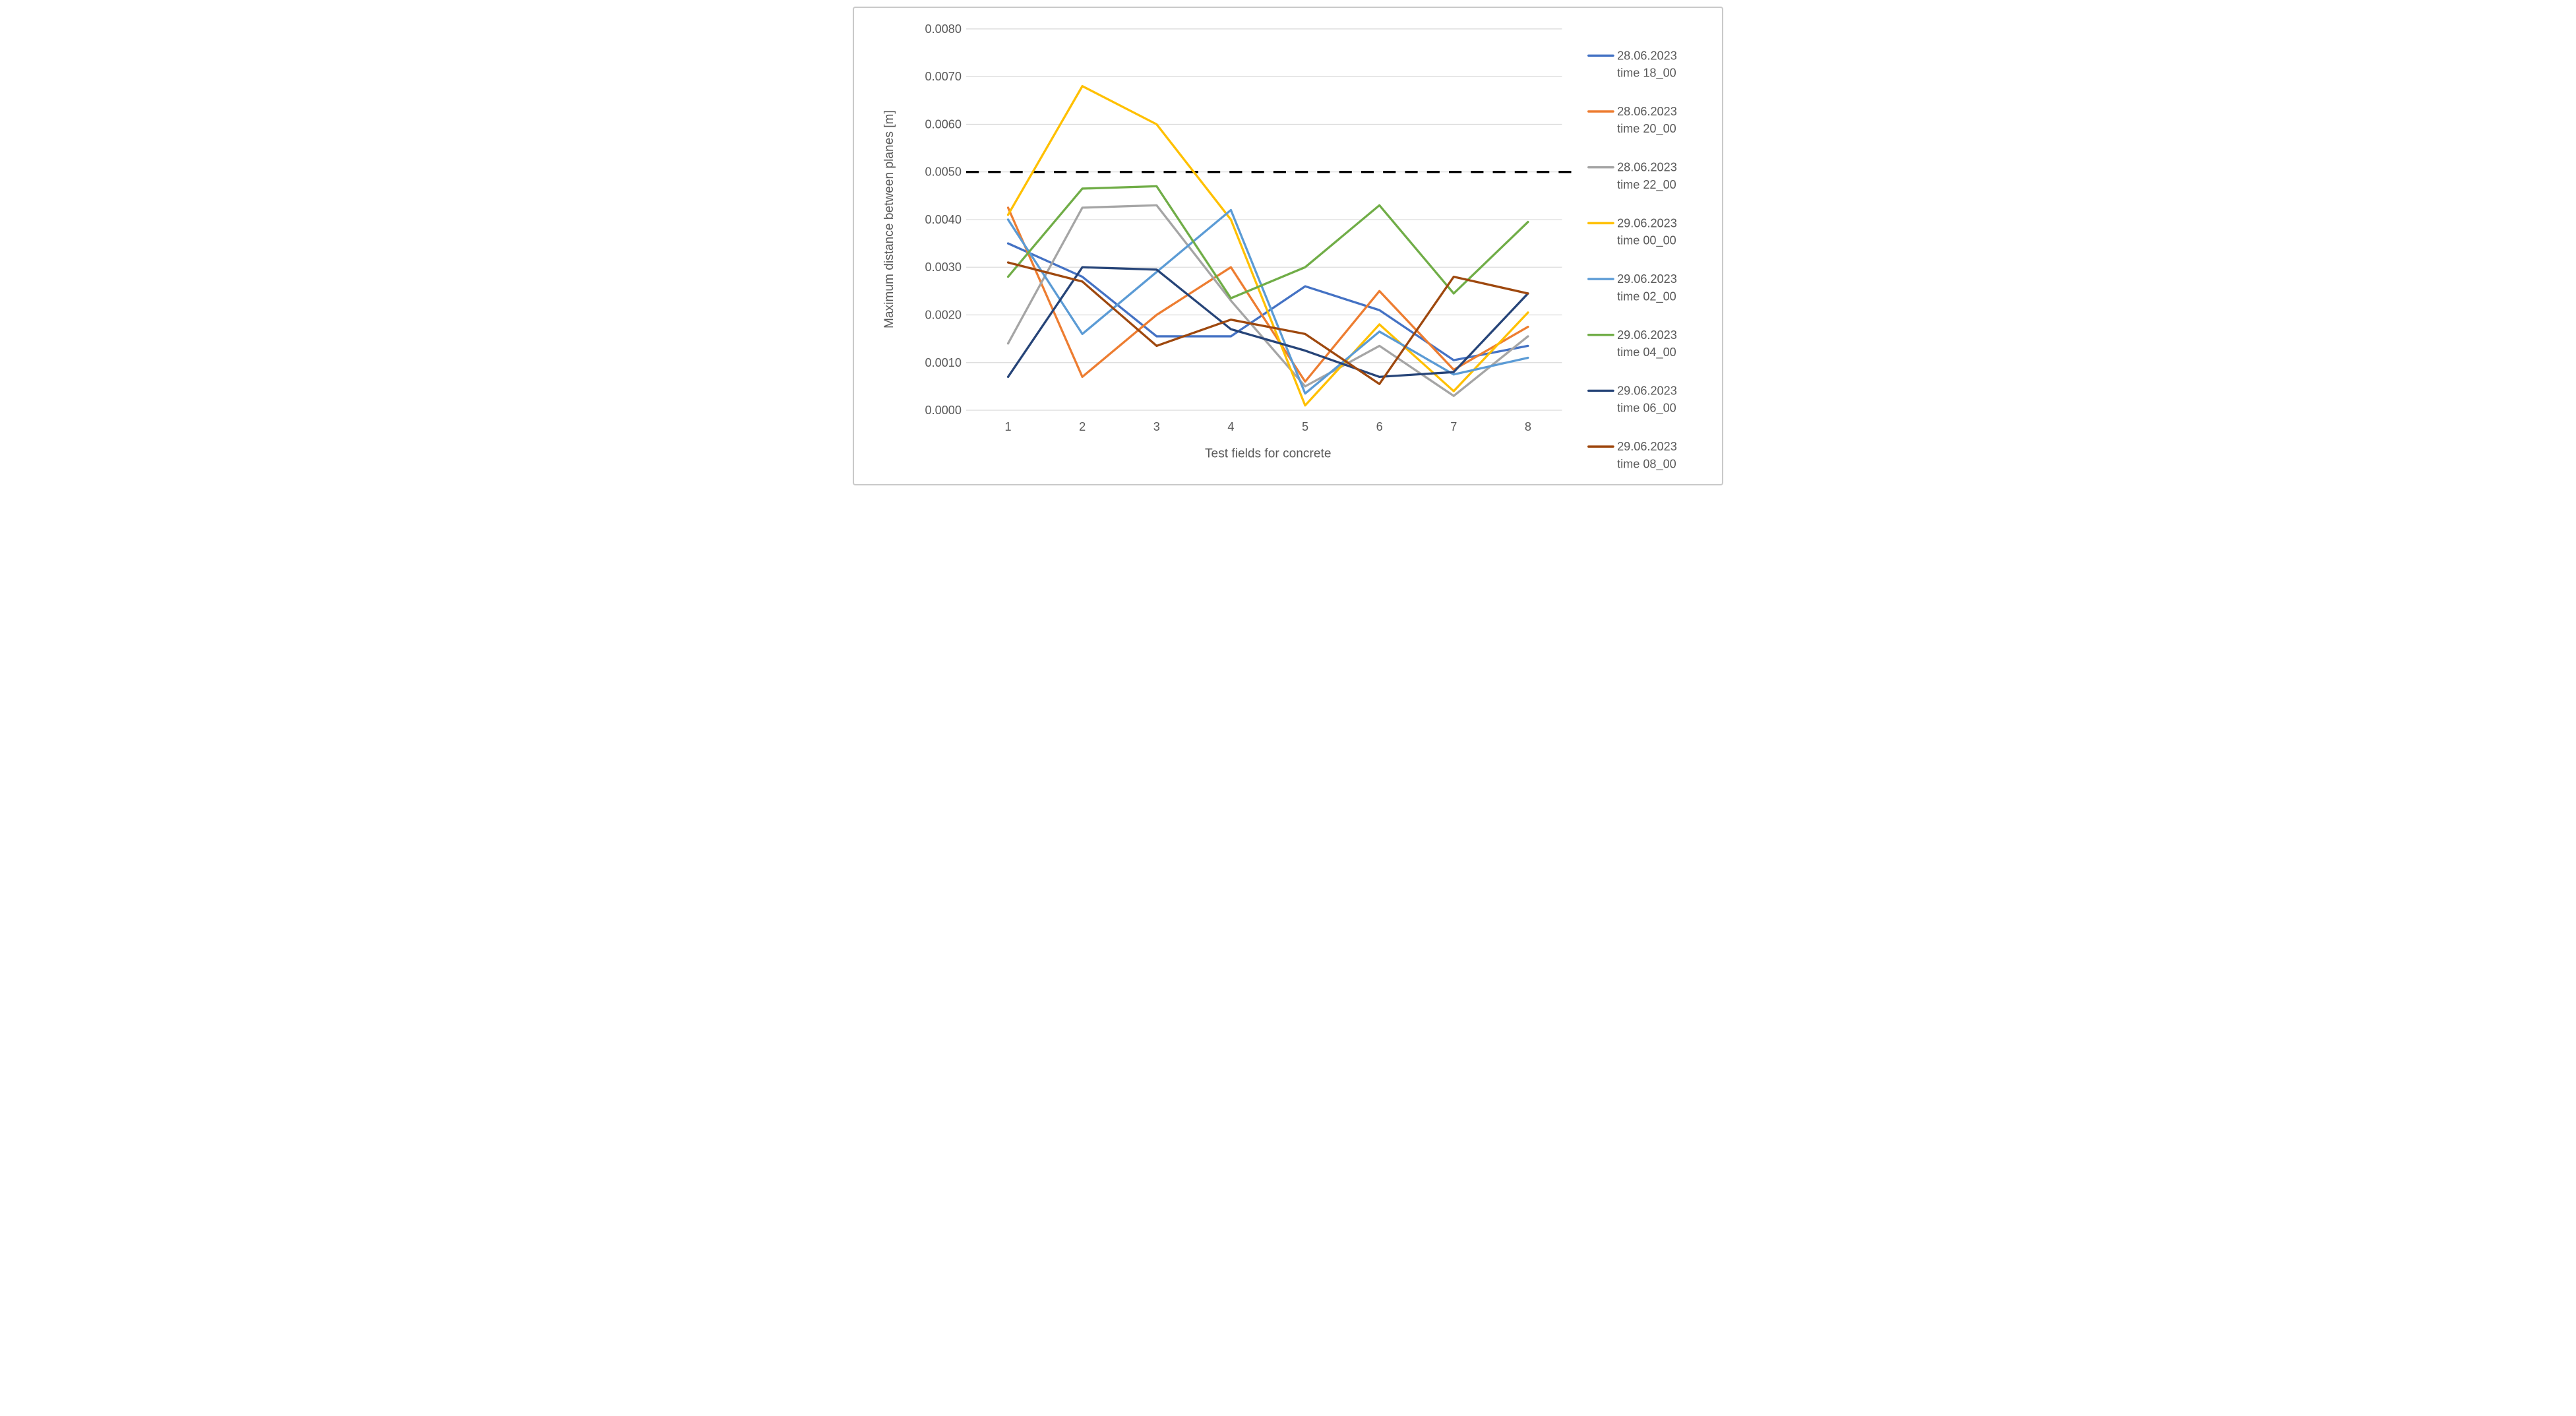 This screenshot has height=1416, width=2576. I want to click on y-tick-label: 0.0010, so click(943, 362).